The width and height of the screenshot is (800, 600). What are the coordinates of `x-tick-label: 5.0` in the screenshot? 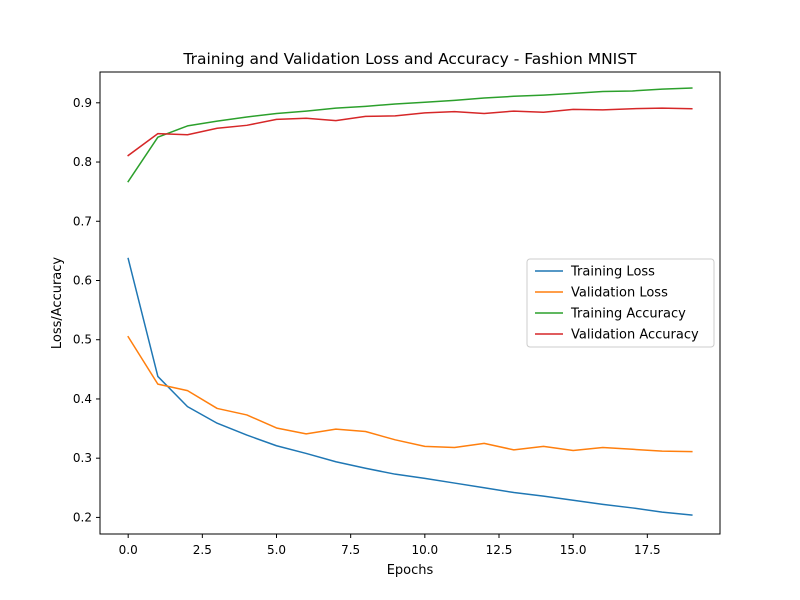 It's located at (276, 550).